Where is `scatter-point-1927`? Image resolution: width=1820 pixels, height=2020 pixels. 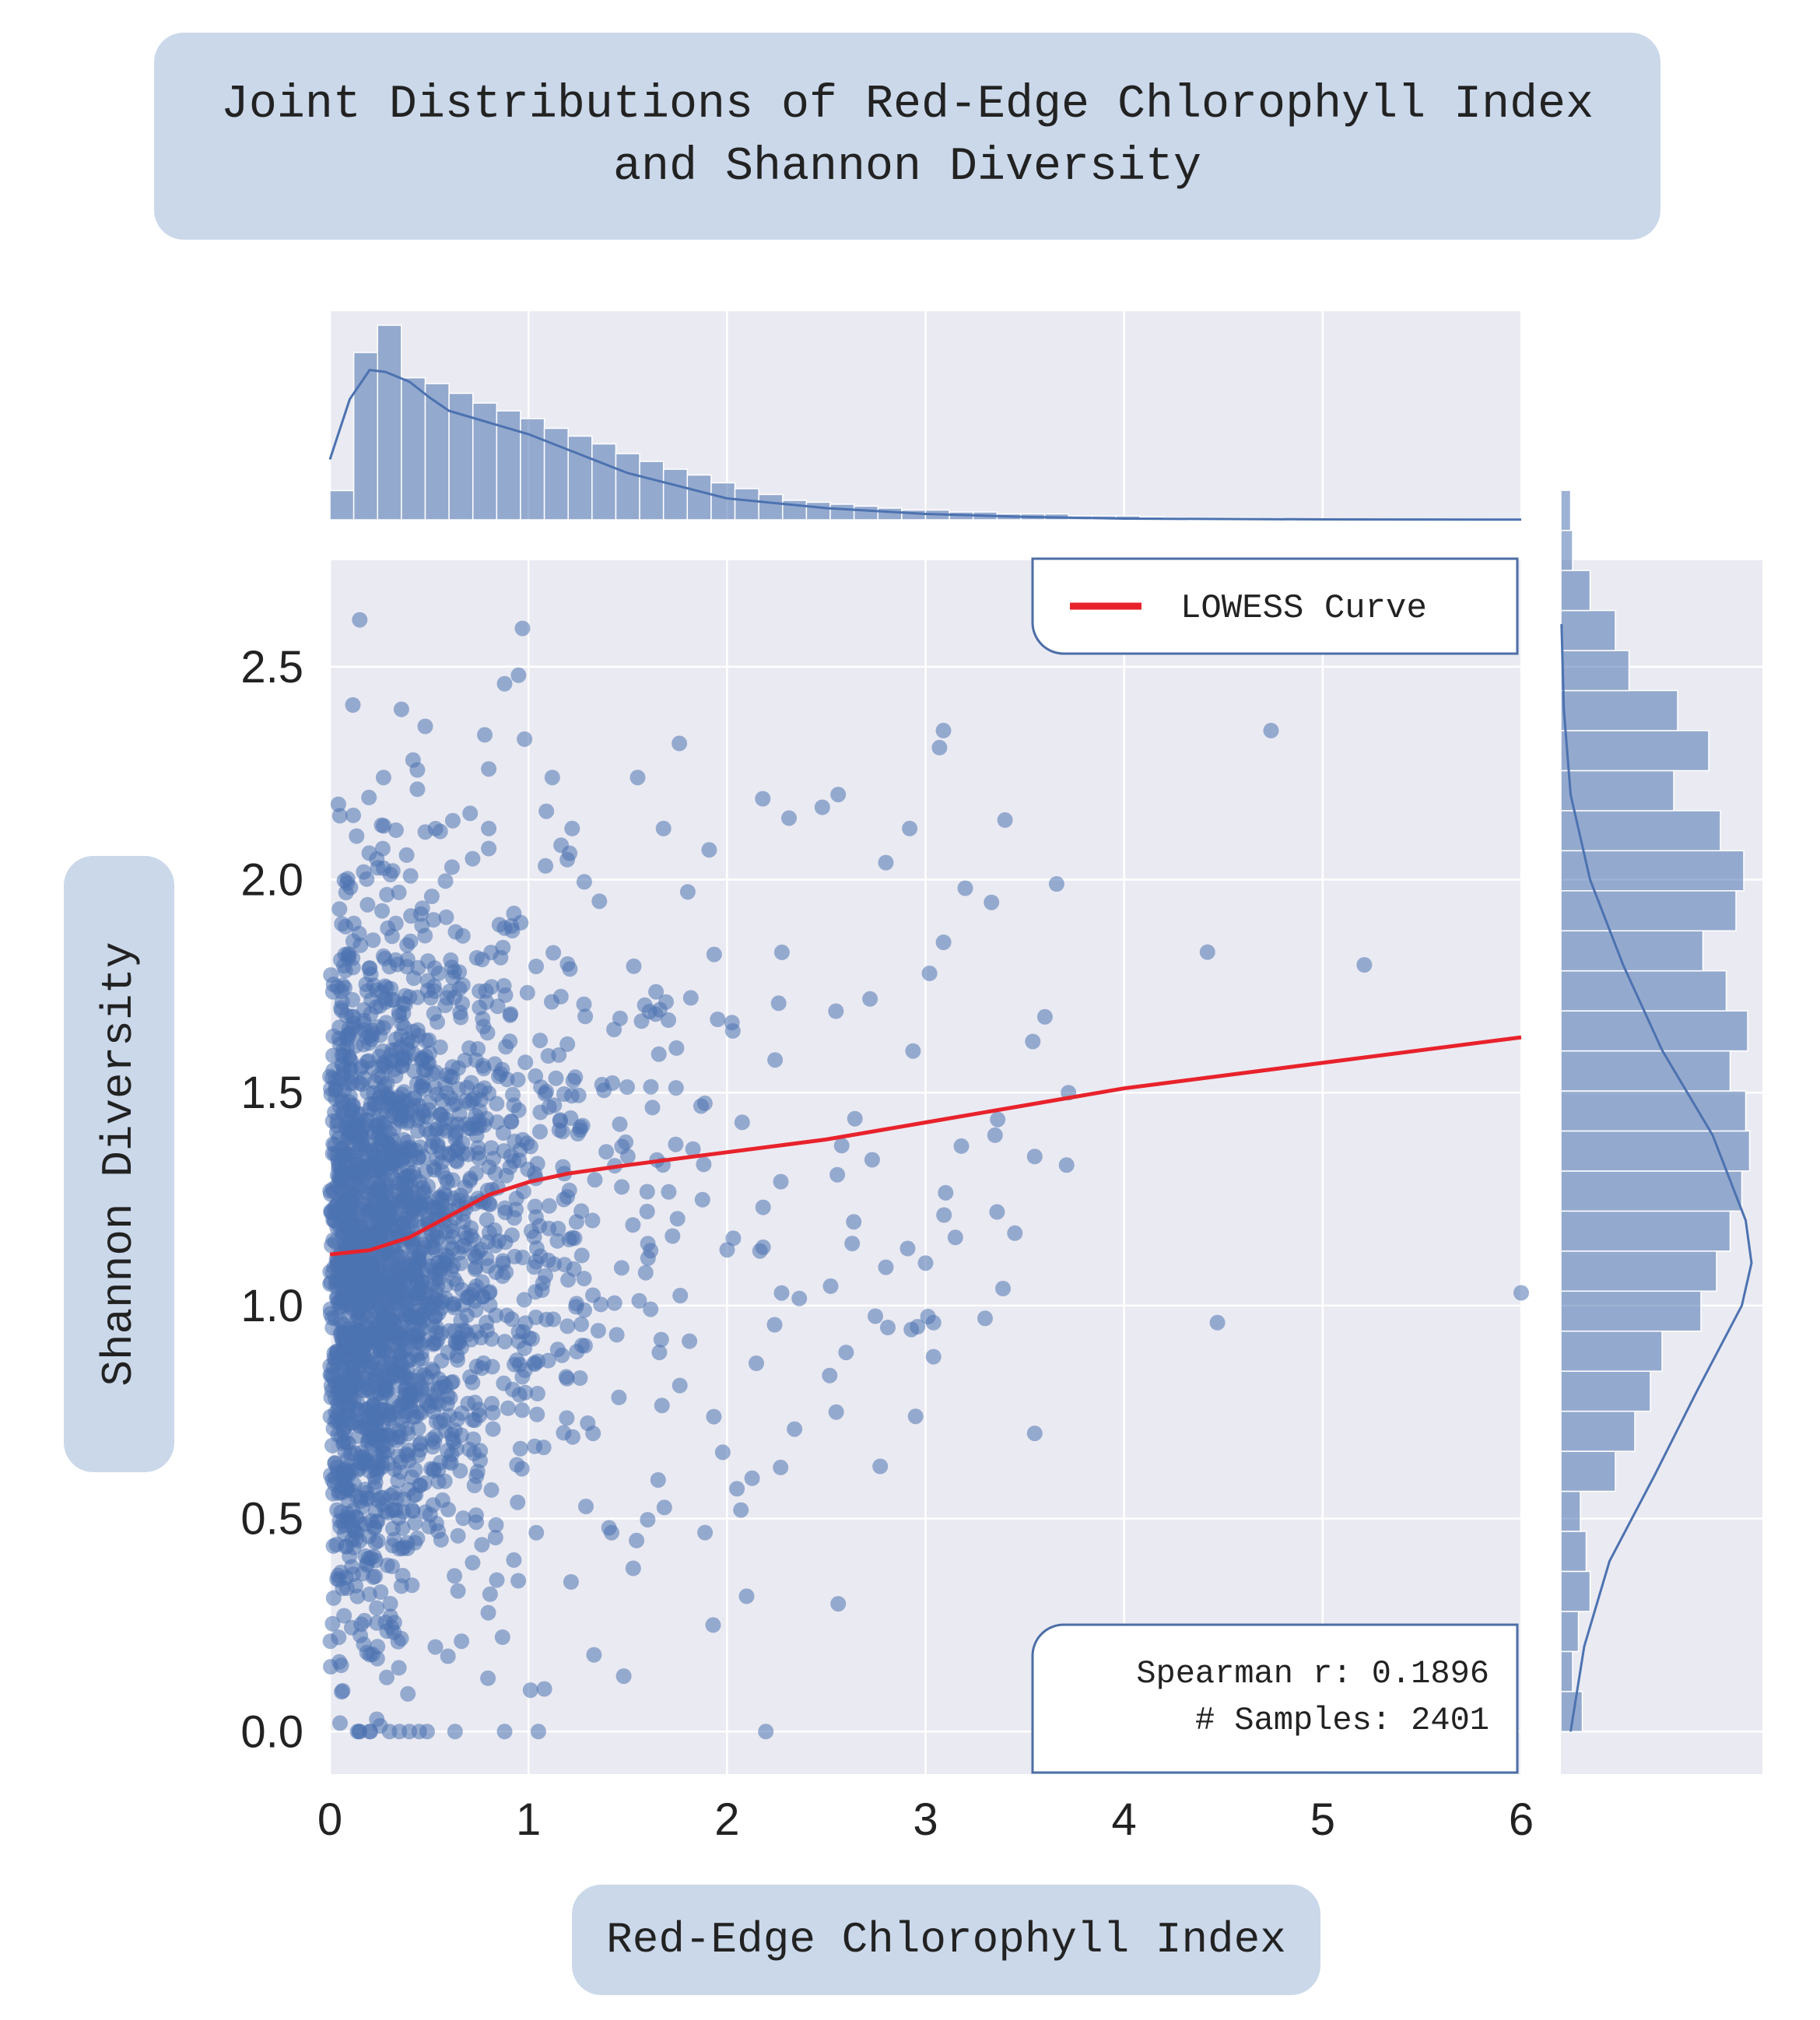
scatter-point-1927 is located at coordinates (536, 1292).